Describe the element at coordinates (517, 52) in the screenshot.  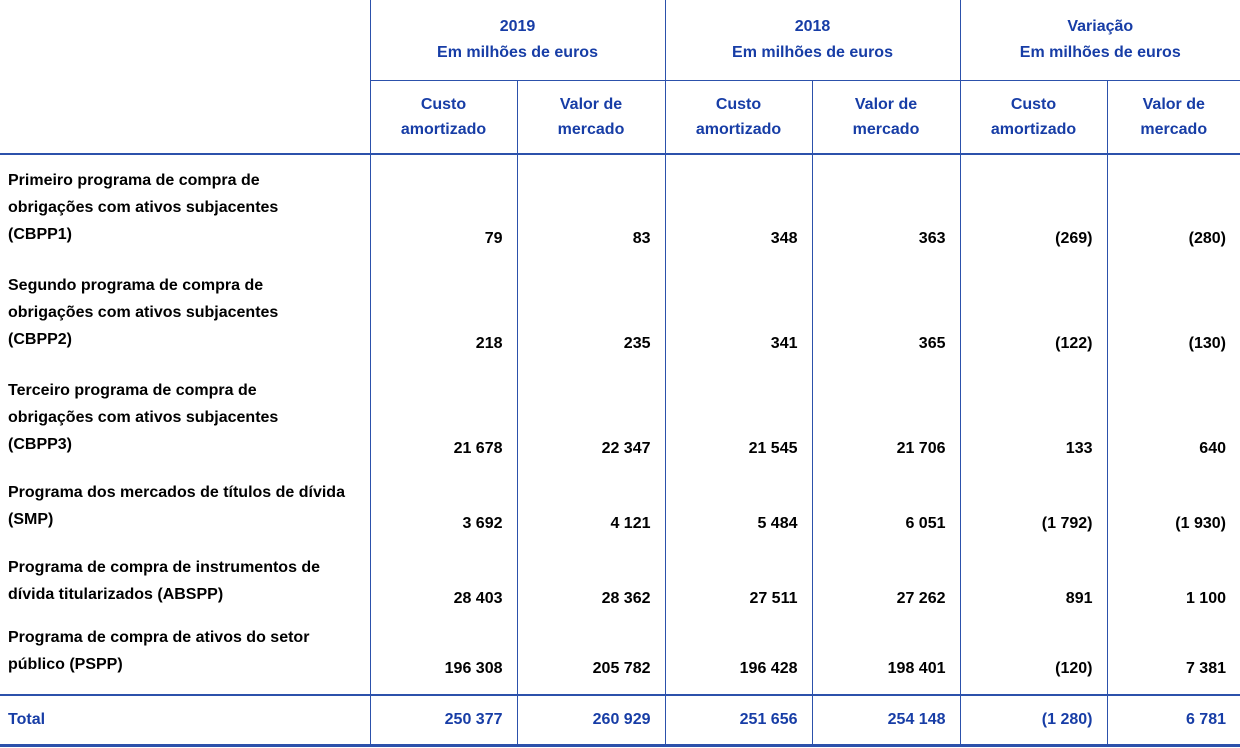
I see `group-subtitle-2019: Em milhões de euros` at that location.